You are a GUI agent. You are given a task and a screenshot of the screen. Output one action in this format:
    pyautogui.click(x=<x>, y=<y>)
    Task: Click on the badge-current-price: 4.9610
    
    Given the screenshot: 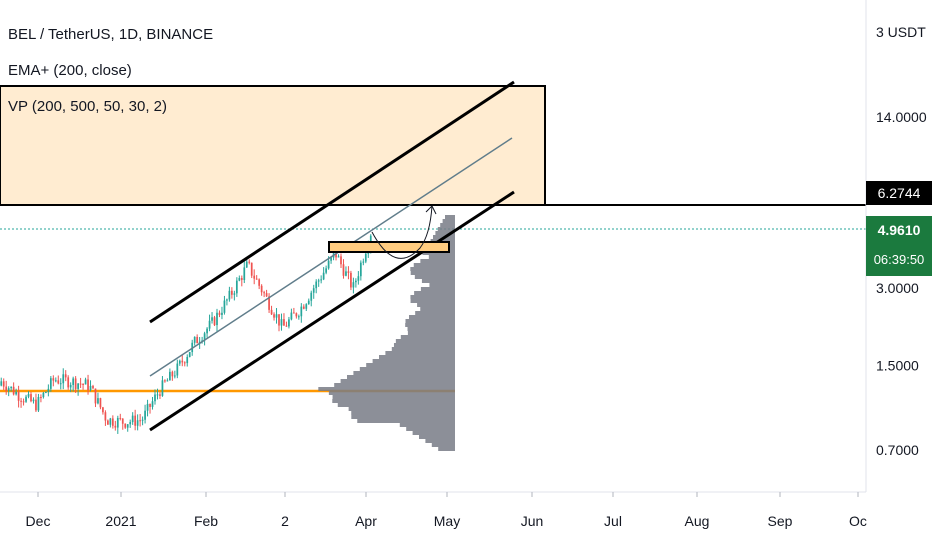 What is the action you would take?
    pyautogui.click(x=899, y=230)
    